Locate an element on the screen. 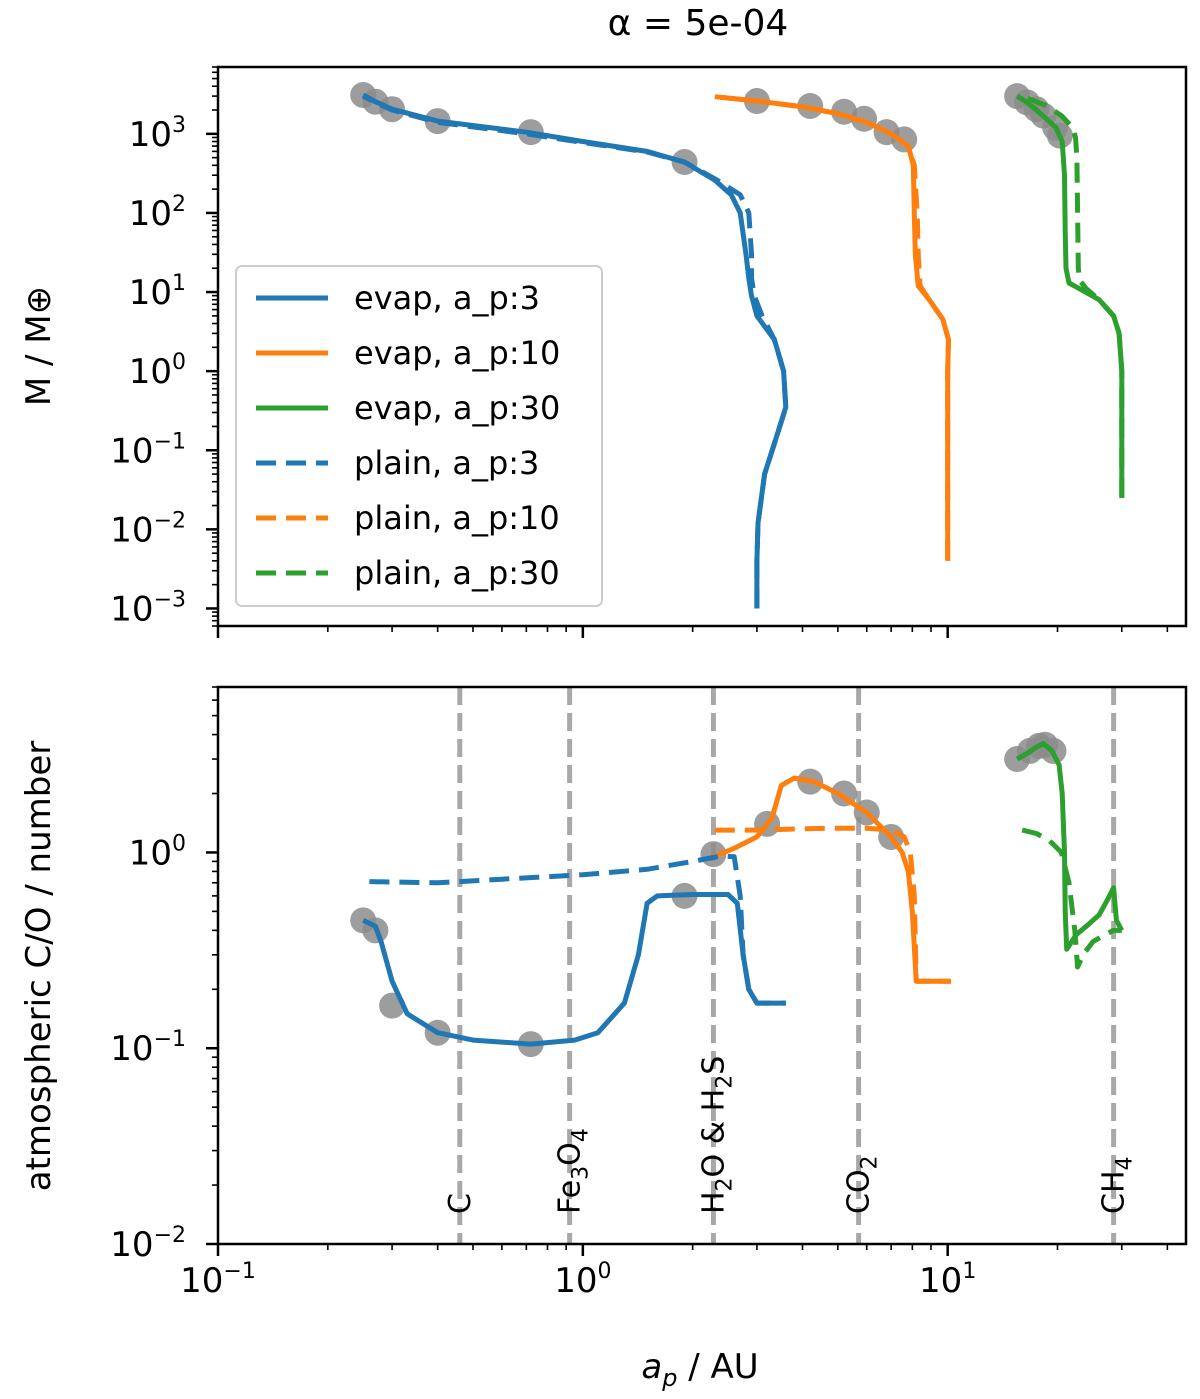 This screenshot has width=1200, height=1399. y-tick-label: 10⁻³ is located at coordinates (148, 608).